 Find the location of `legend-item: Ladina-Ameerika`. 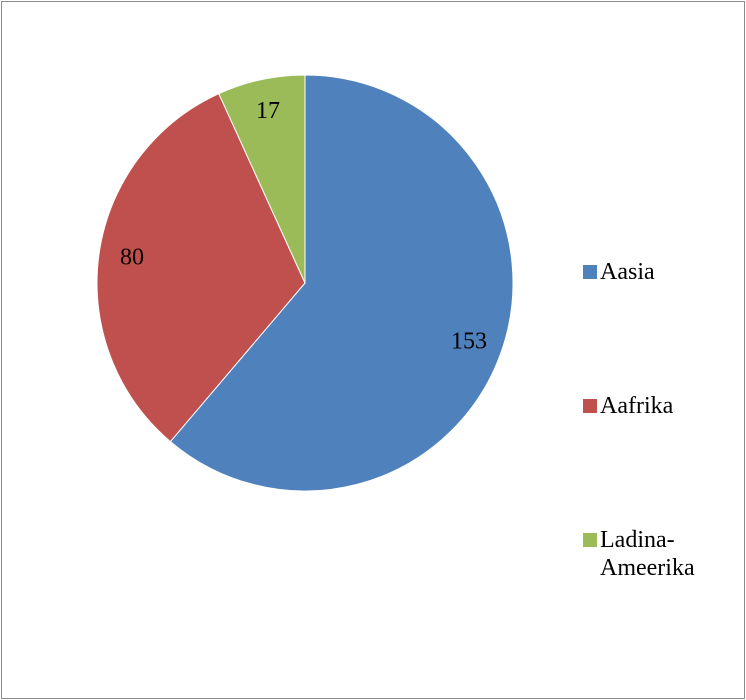

legend-item: Ladina-Ameerika is located at coordinates (646, 554).